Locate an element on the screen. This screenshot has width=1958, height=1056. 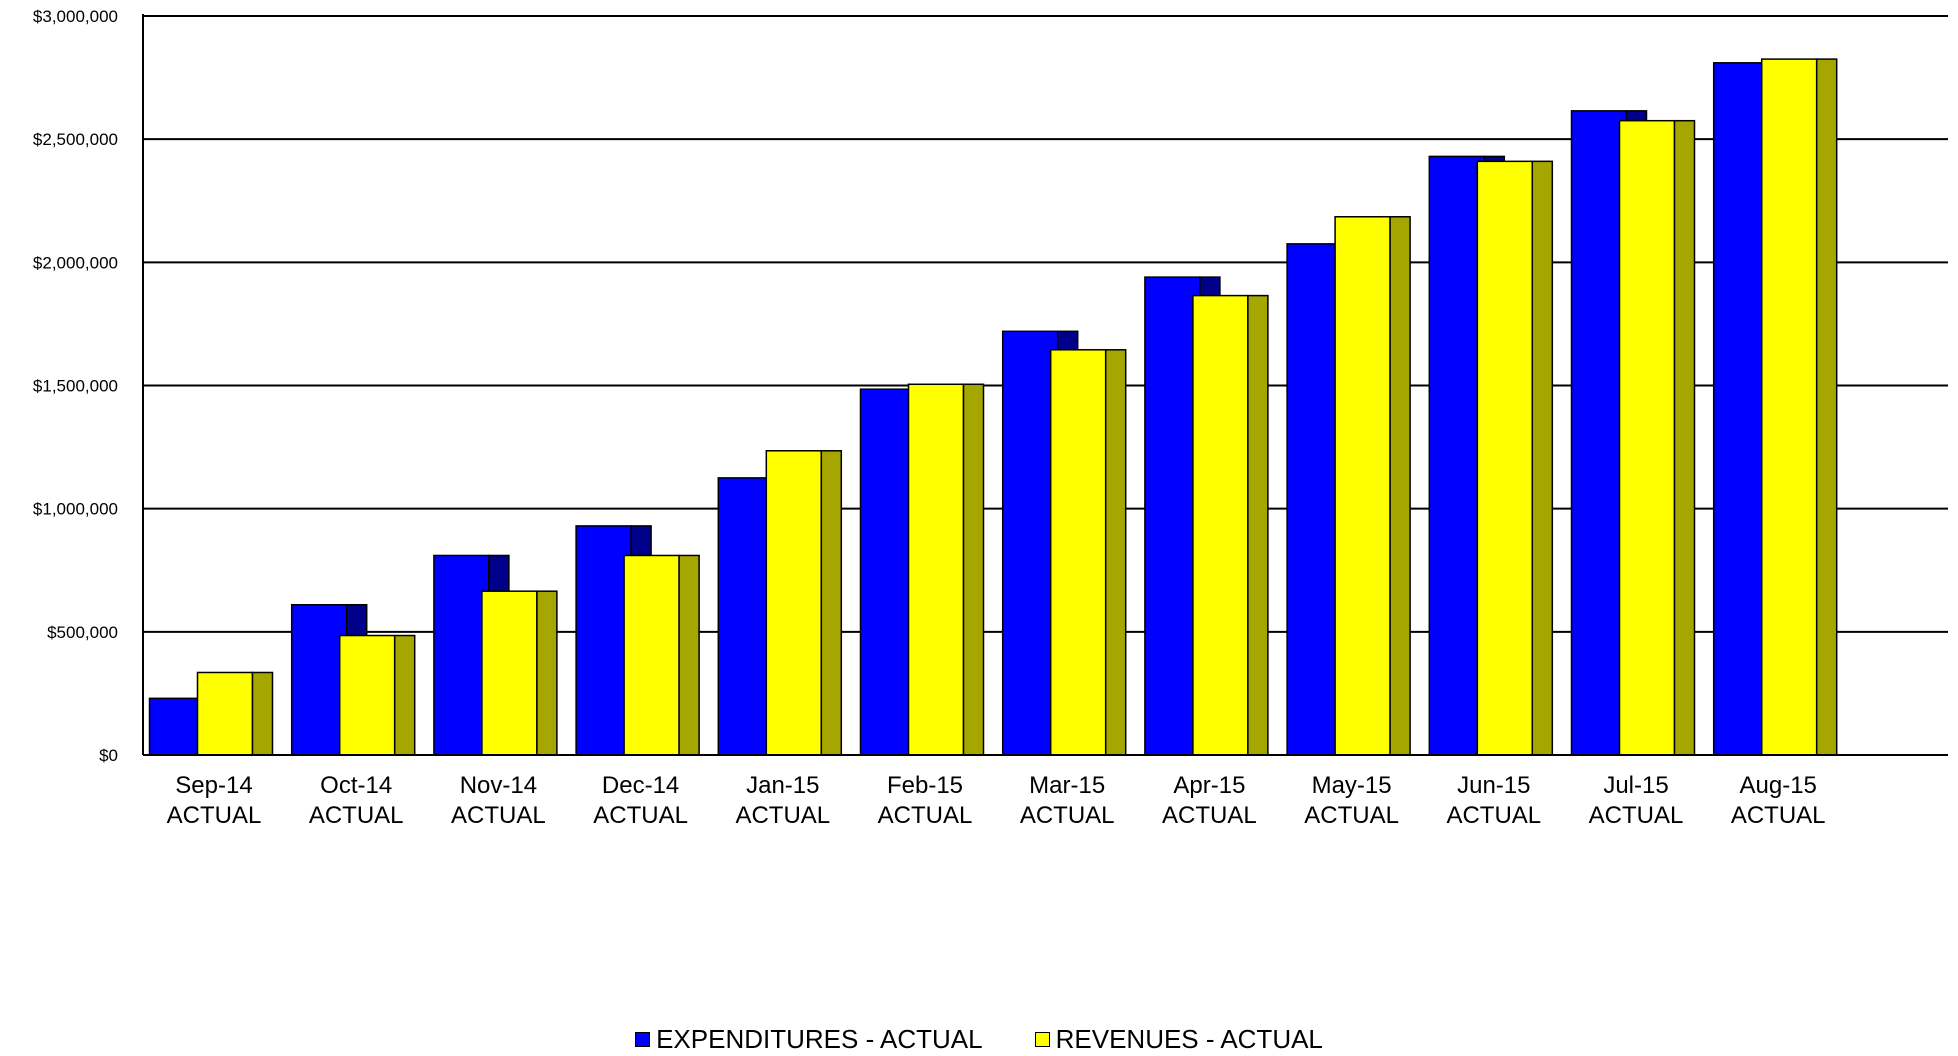
x-tick-label: May-15 is located at coordinates (1352, 785).